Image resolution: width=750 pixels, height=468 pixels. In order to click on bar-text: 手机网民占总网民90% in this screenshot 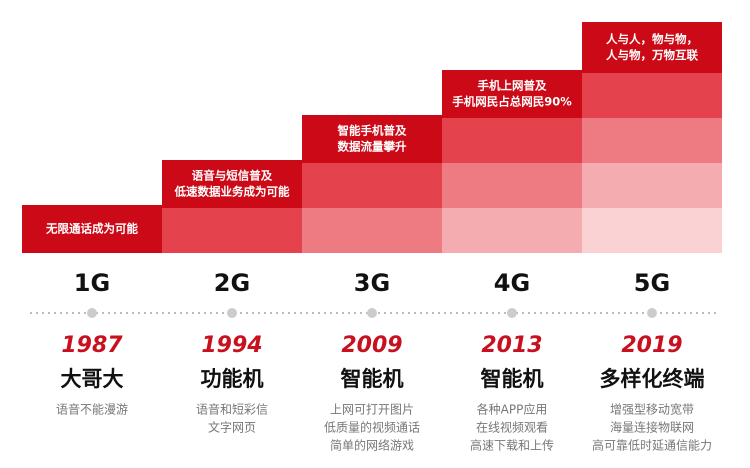, I will do `click(512, 102)`.